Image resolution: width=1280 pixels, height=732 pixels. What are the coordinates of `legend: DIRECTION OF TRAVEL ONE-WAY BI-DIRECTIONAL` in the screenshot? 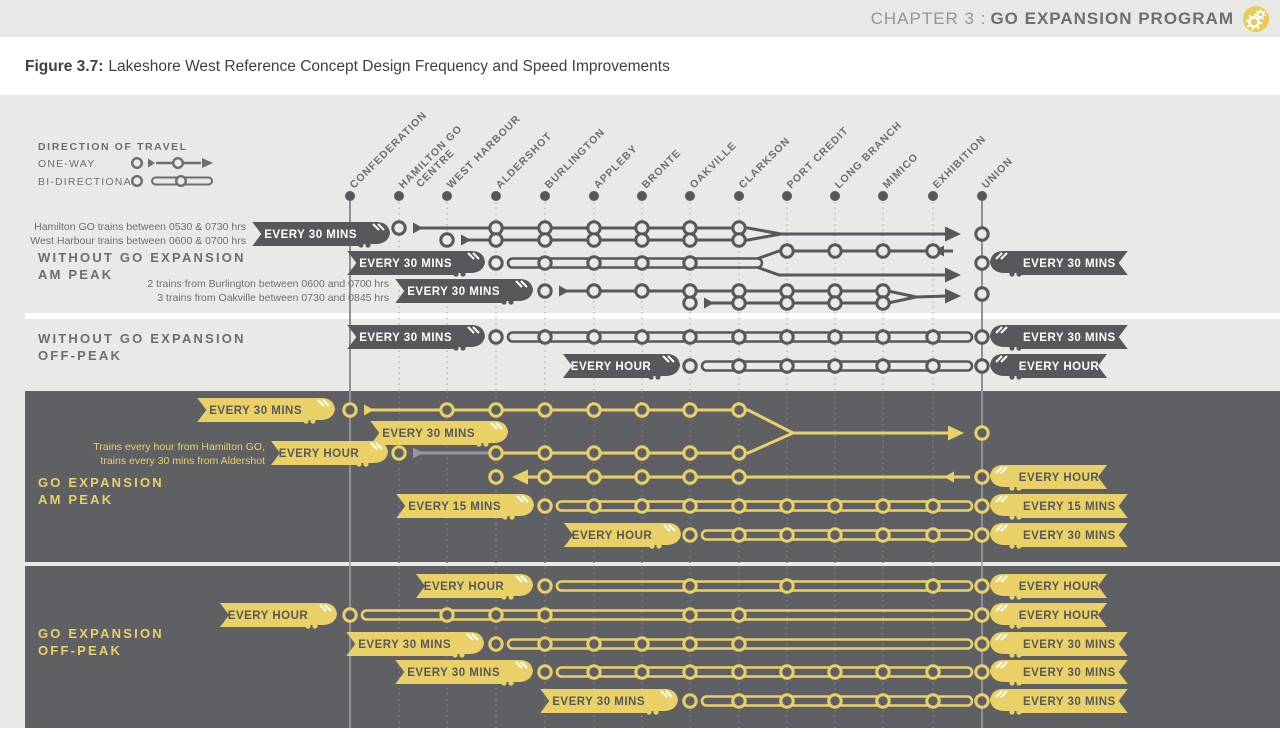 It's located at (125, 164).